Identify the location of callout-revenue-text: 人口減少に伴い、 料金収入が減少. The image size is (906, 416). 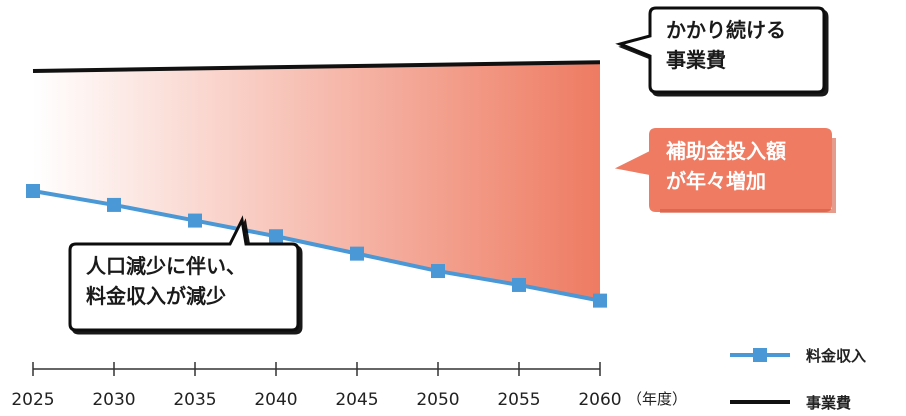
(184, 287).